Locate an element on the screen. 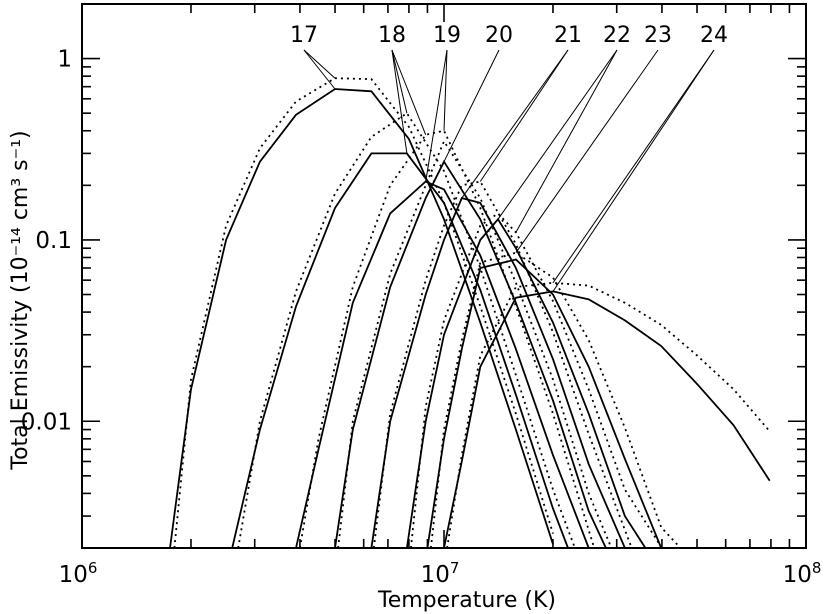 The height and width of the screenshot is (614, 830). y-axis-label: Total Emissivity (10⁻¹⁴ cm³ s⁻¹) is located at coordinates (20, 300).